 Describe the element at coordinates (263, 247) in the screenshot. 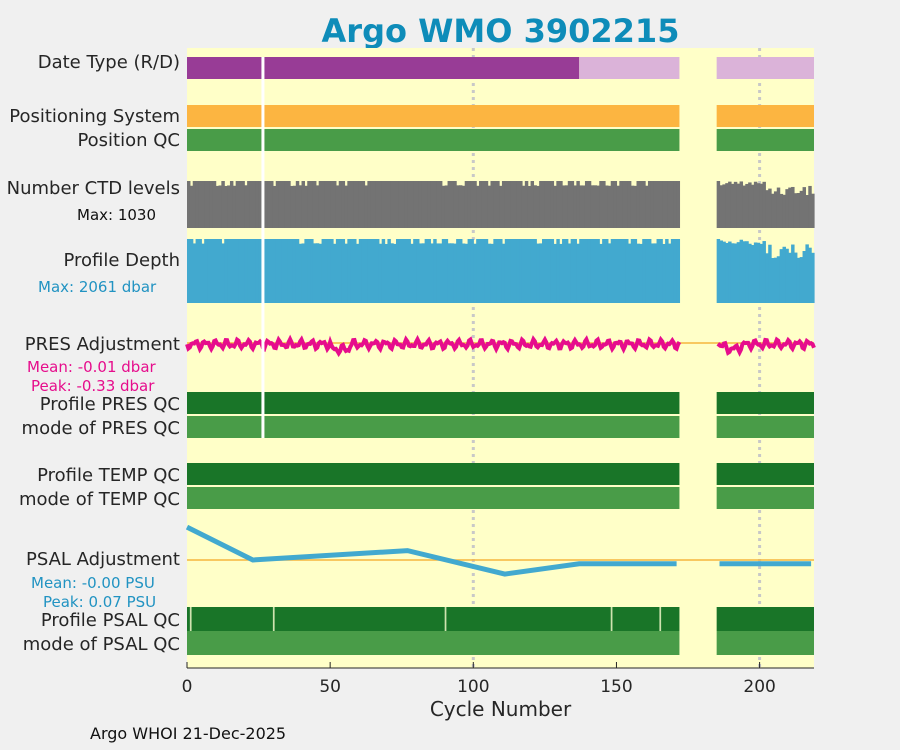

I see `missing-cycle-line` at that location.